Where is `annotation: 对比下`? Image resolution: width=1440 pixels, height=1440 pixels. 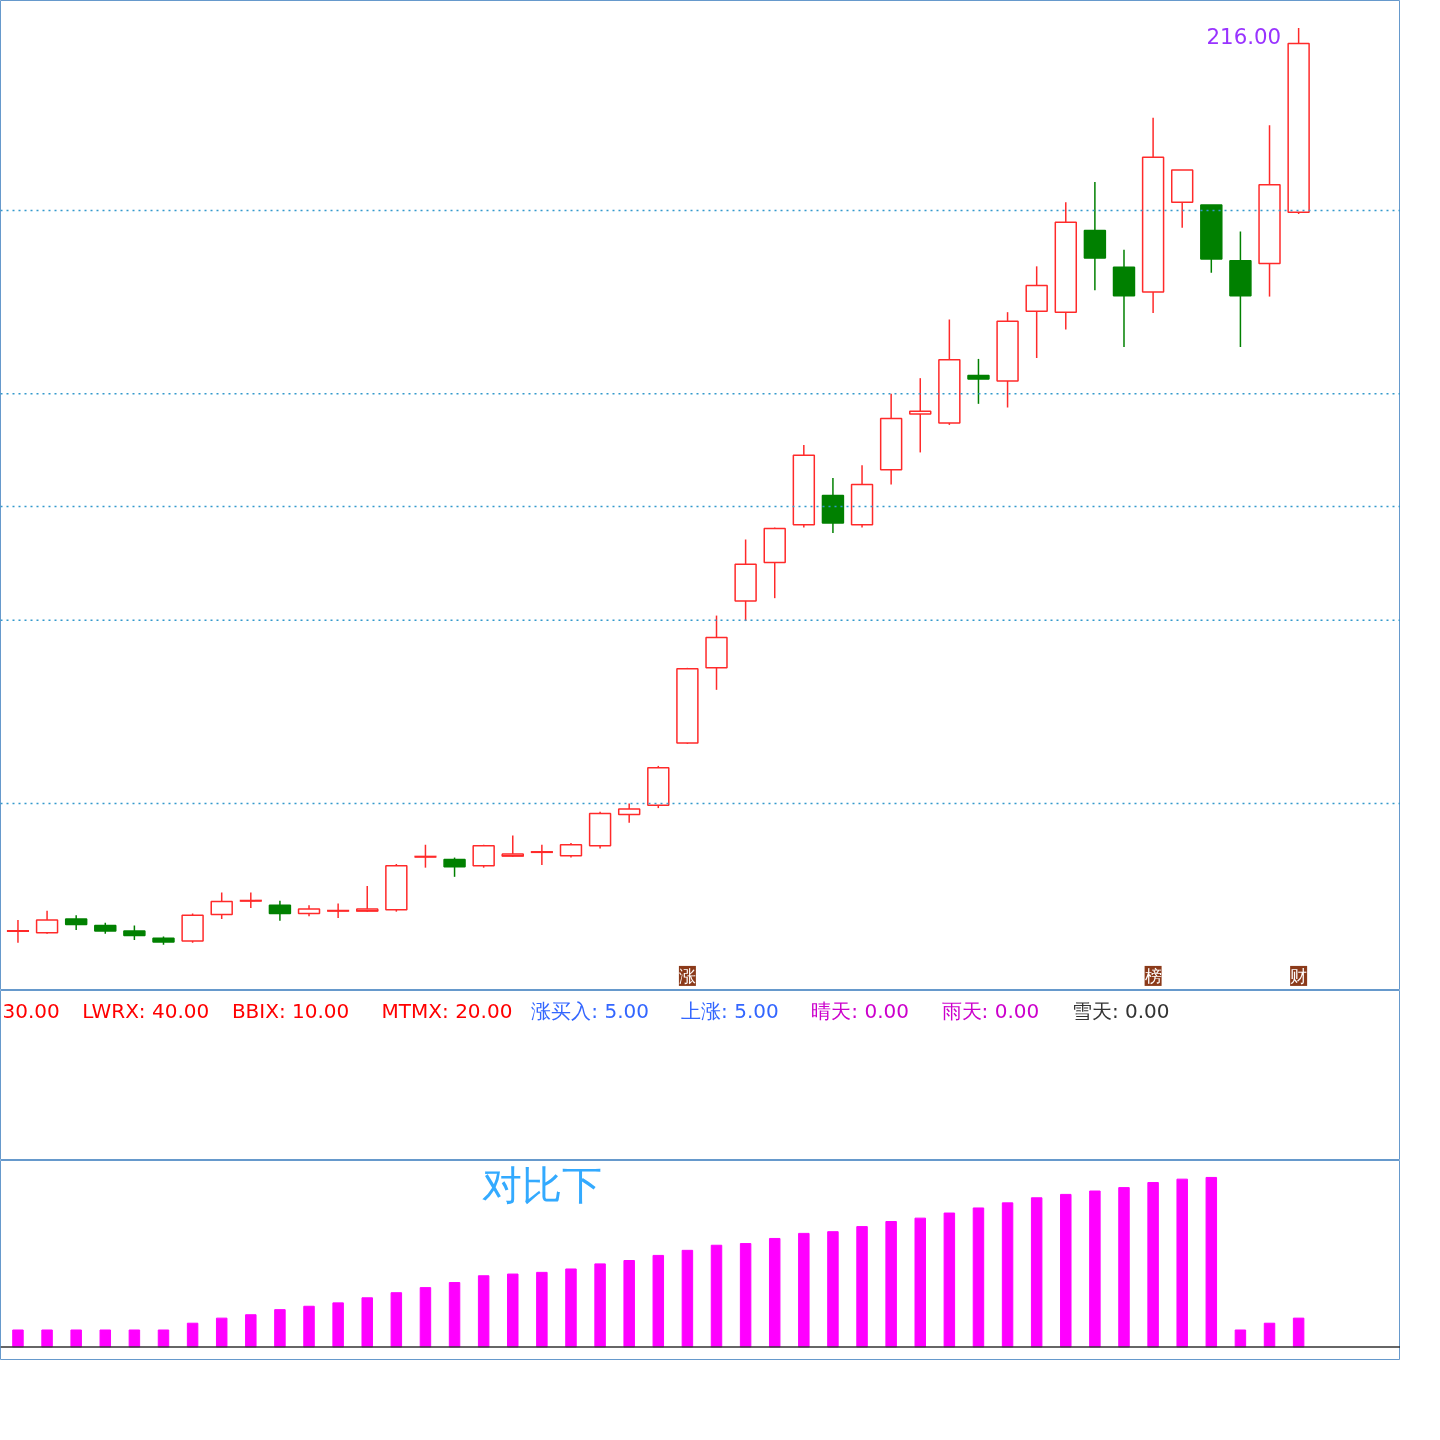 annotation: 对比下 is located at coordinates (541, 1184).